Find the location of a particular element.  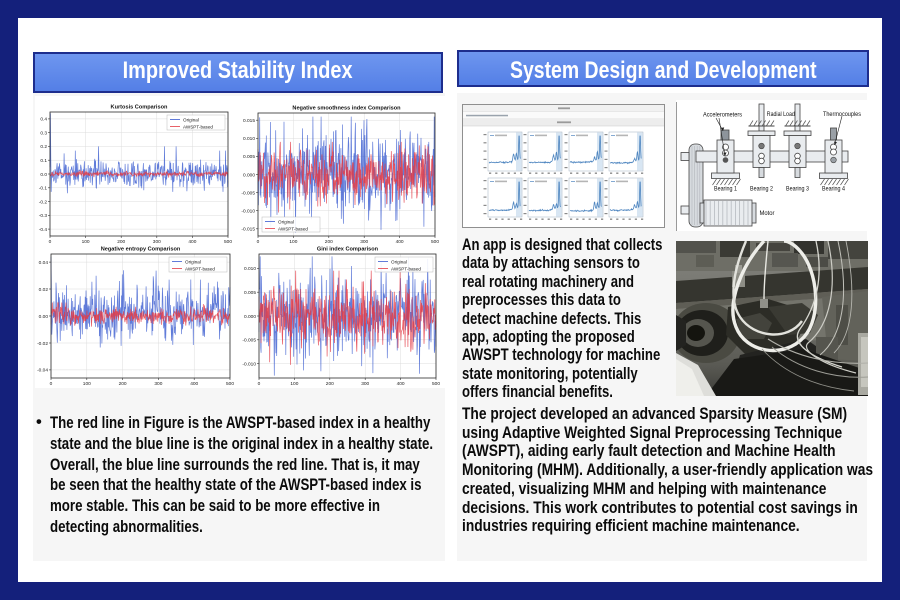

svg-text: Motor is located at coordinates (767, 213).